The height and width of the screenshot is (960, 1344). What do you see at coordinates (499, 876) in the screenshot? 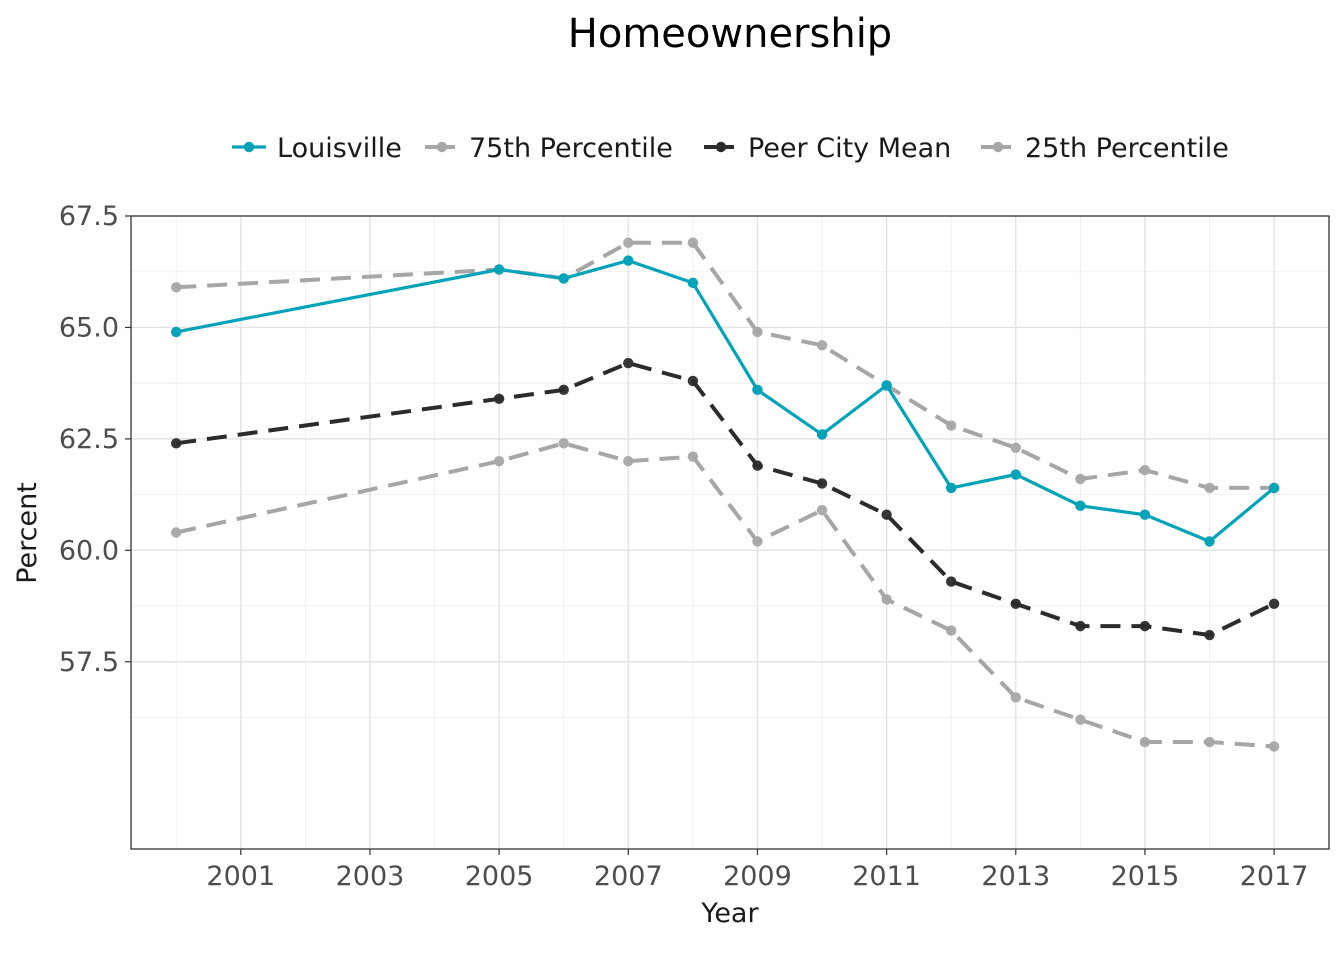
I see `x-tick-label: 2005` at bounding box center [499, 876].